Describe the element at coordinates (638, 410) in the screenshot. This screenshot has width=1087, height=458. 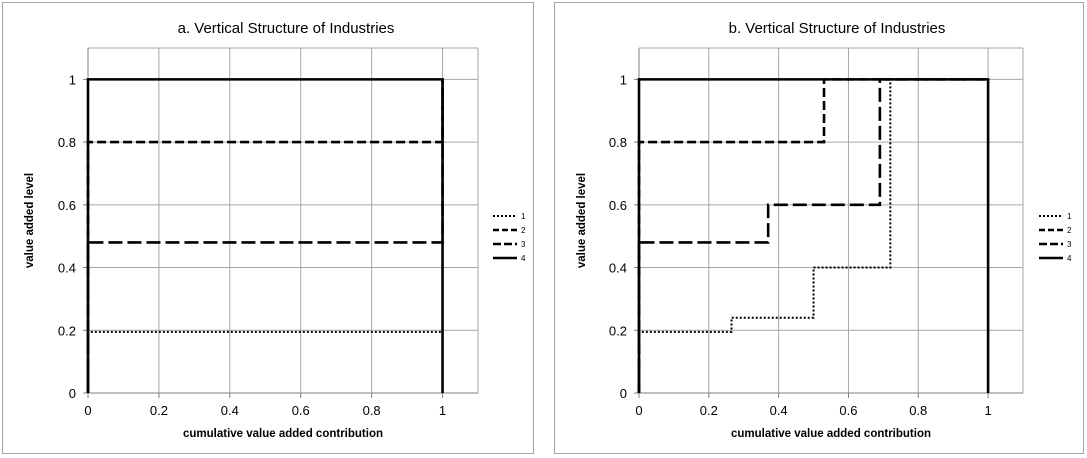
I see `chart-b-x-tick-label: 0` at that location.